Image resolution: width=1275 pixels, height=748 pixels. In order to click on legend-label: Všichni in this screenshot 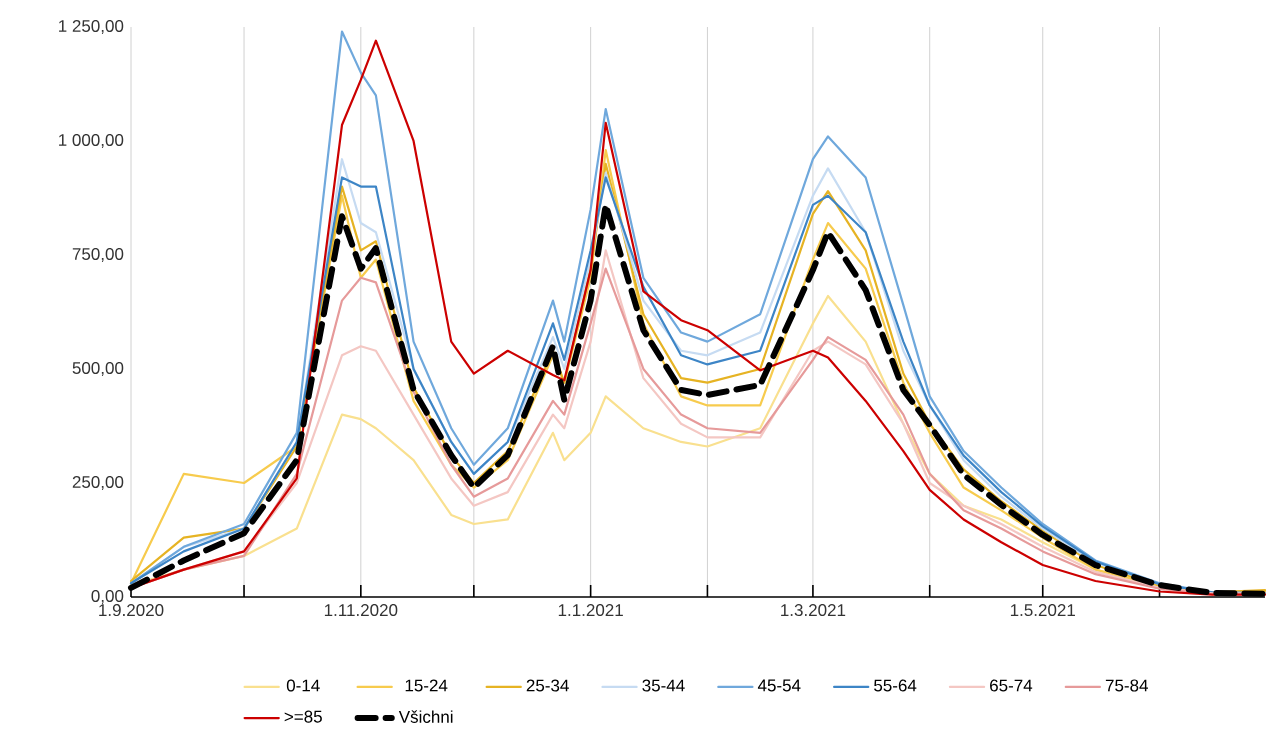, I will do `click(425, 716)`.